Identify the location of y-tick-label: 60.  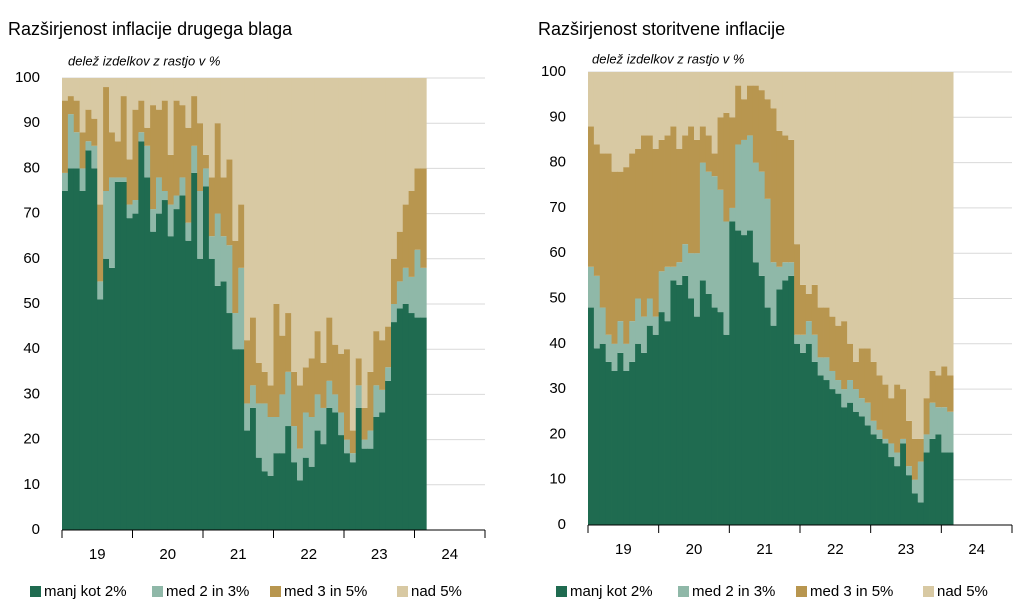
(557, 252).